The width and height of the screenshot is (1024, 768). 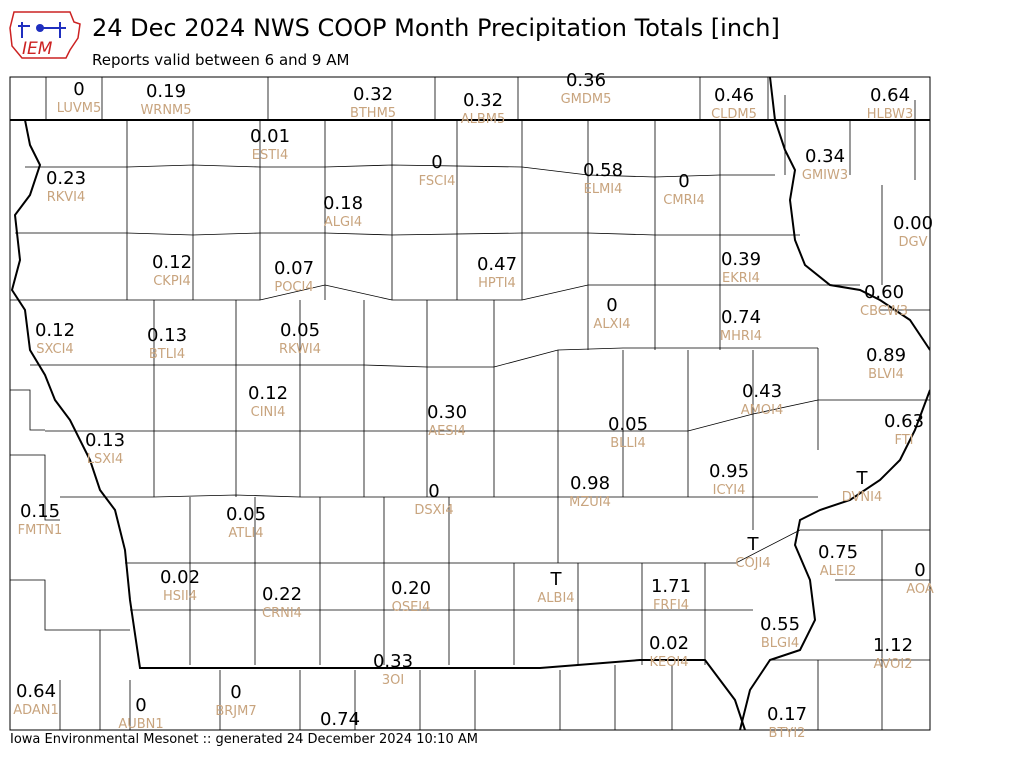 What do you see at coordinates (904, 421) in the screenshot?
I see `precip-value: 0.63` at bounding box center [904, 421].